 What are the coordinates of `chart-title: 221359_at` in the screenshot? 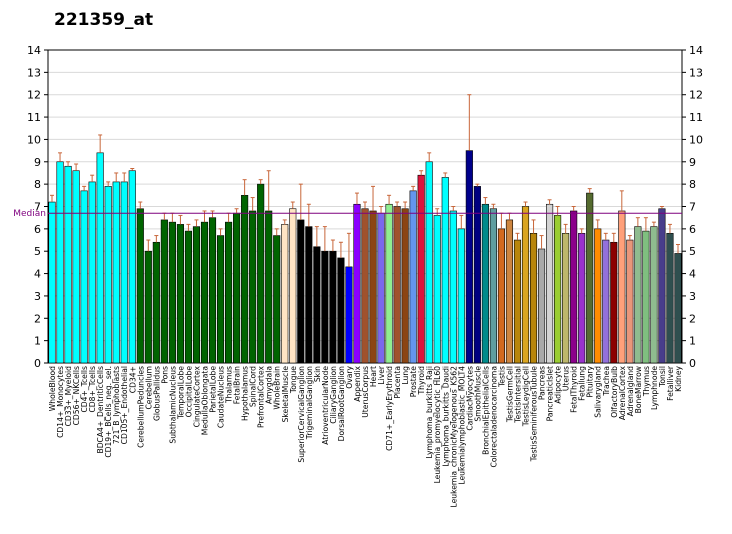 It's located at (104, 20).